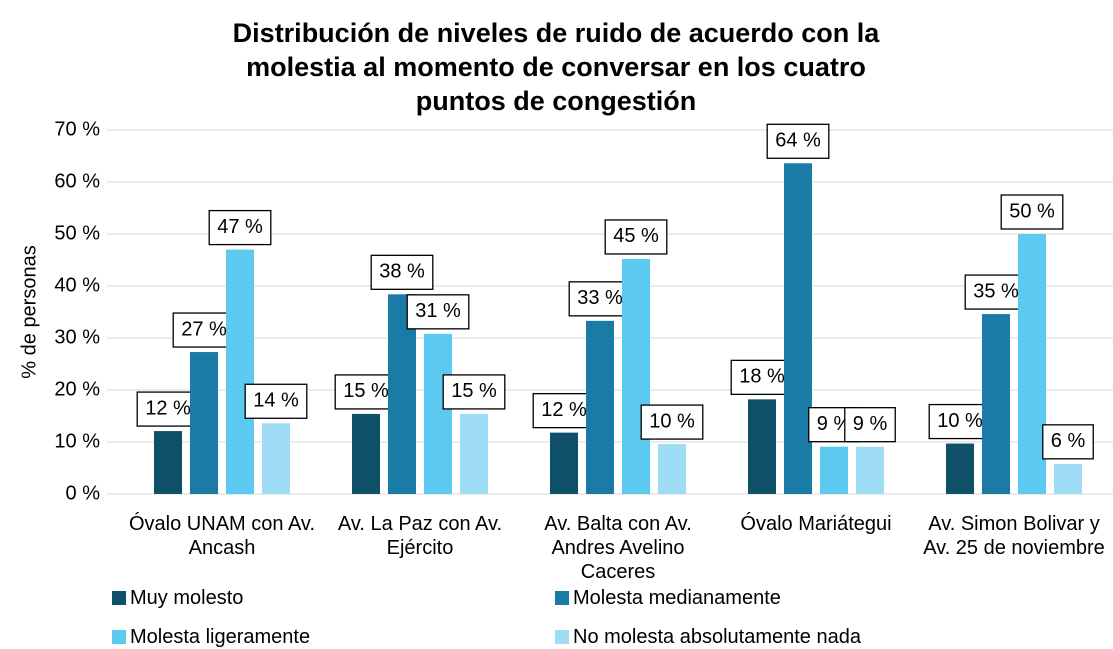 The width and height of the screenshot is (1113, 649). I want to click on data-label: 47 %, so click(240, 227).